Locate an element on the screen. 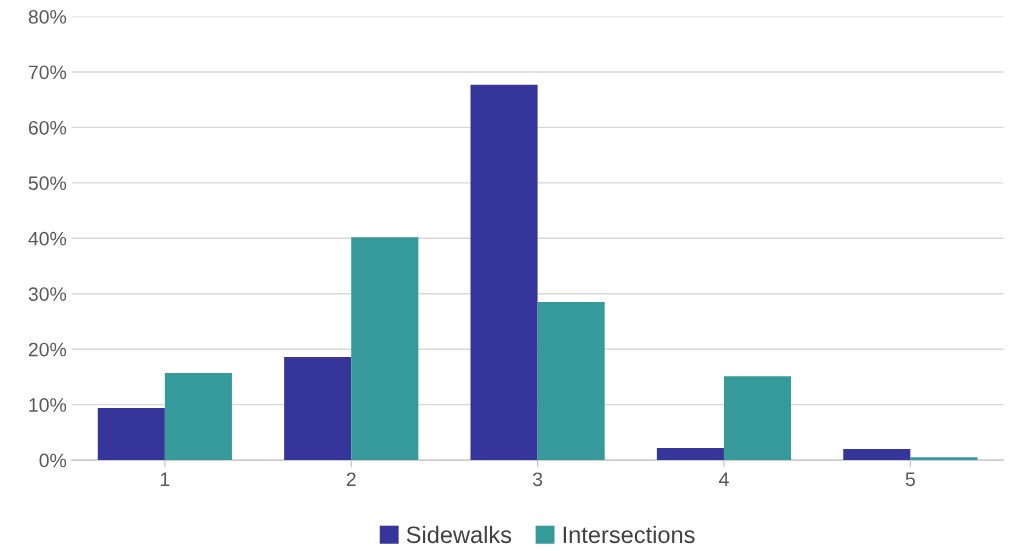  x-tick-label: 5 is located at coordinates (910, 479).